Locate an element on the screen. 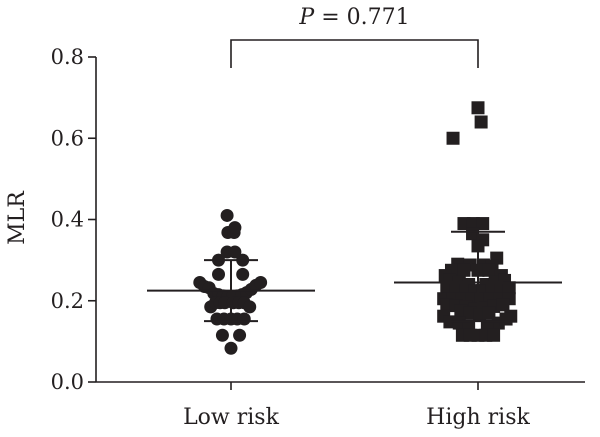 The image size is (600, 437). mean-sd-lines is located at coordinates (354, 276).